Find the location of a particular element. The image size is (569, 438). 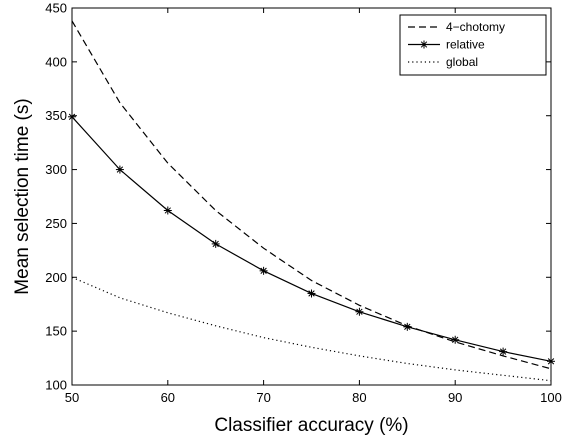

legend-marker-asterisk is located at coordinates (424, 44).